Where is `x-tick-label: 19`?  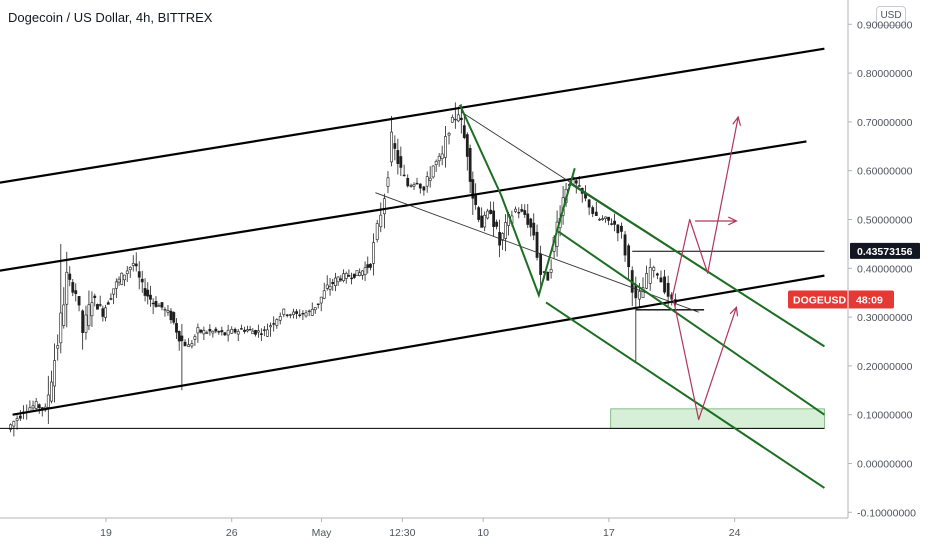 x-tick-label: 19 is located at coordinates (106, 533).